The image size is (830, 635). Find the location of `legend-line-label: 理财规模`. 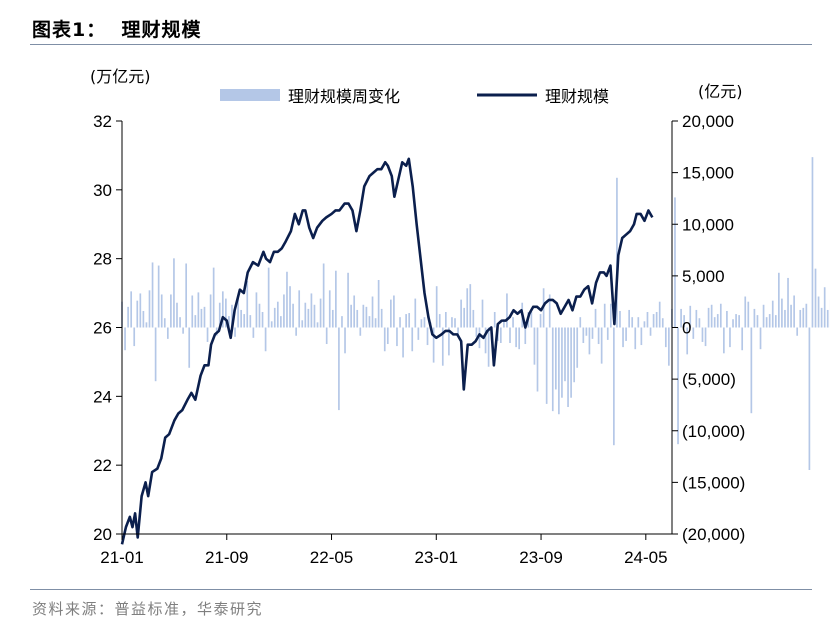

legend-line-label: 理财规模 is located at coordinates (577, 96).